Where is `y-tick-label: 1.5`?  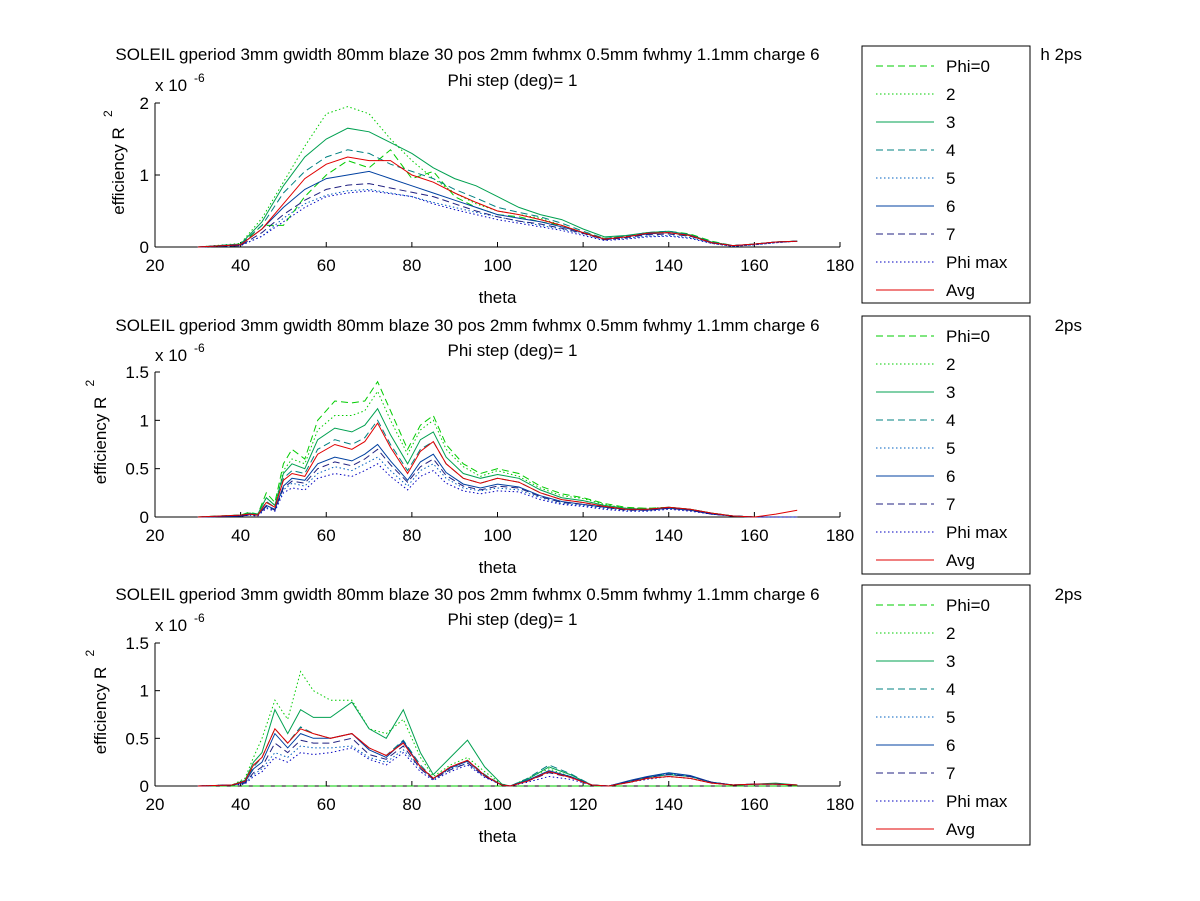
y-tick-label: 1.5 is located at coordinates (137, 643).